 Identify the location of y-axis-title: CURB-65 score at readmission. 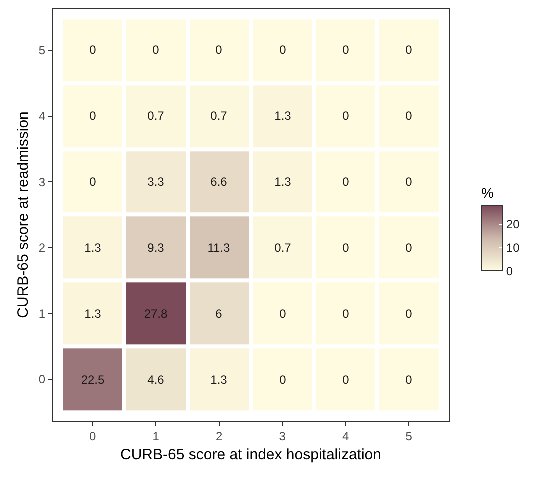
(23, 215).